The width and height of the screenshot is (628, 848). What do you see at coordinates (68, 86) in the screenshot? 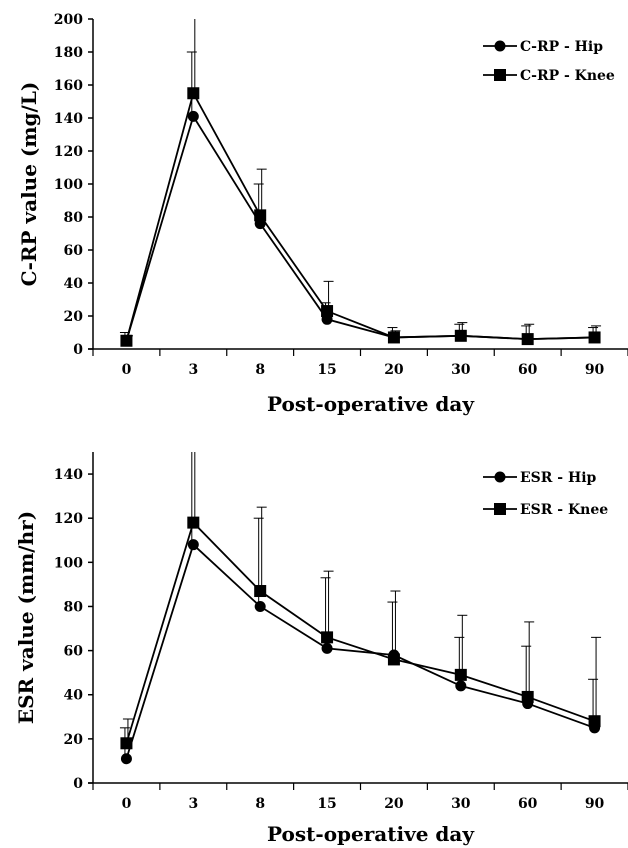
I see `y-tick-label: 160` at bounding box center [68, 86].